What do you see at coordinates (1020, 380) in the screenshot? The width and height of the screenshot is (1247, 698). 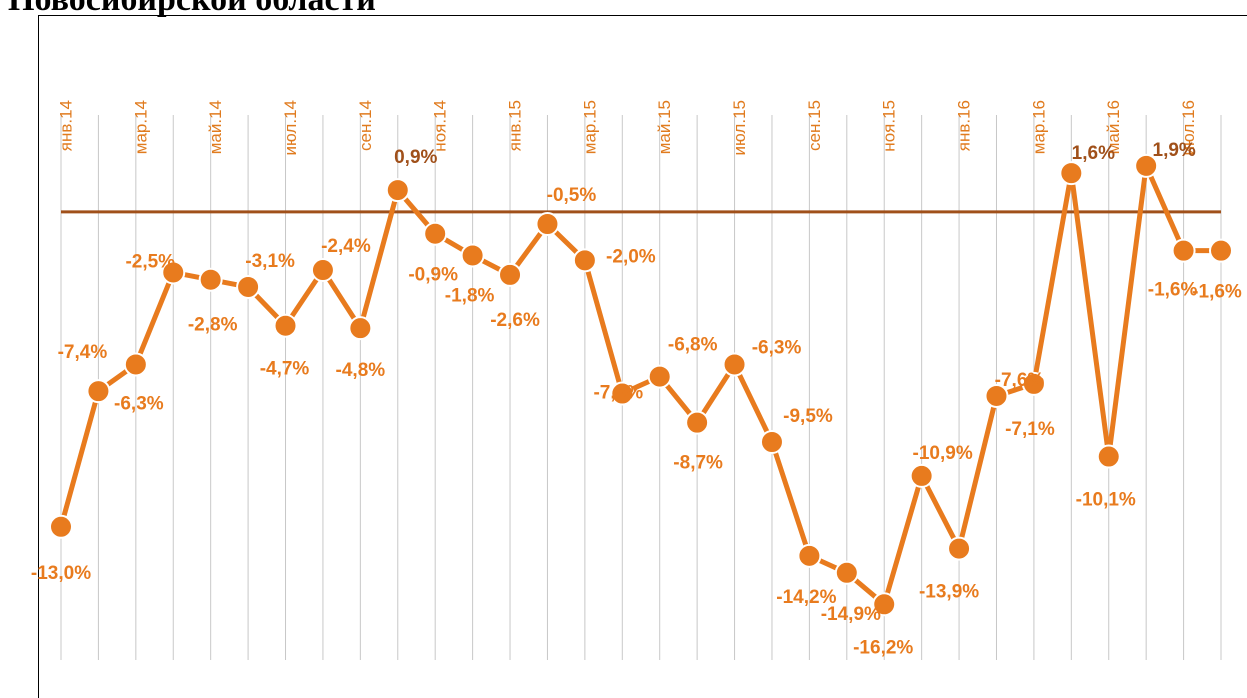 I see `data-label: -7,6%` at bounding box center [1020, 380].